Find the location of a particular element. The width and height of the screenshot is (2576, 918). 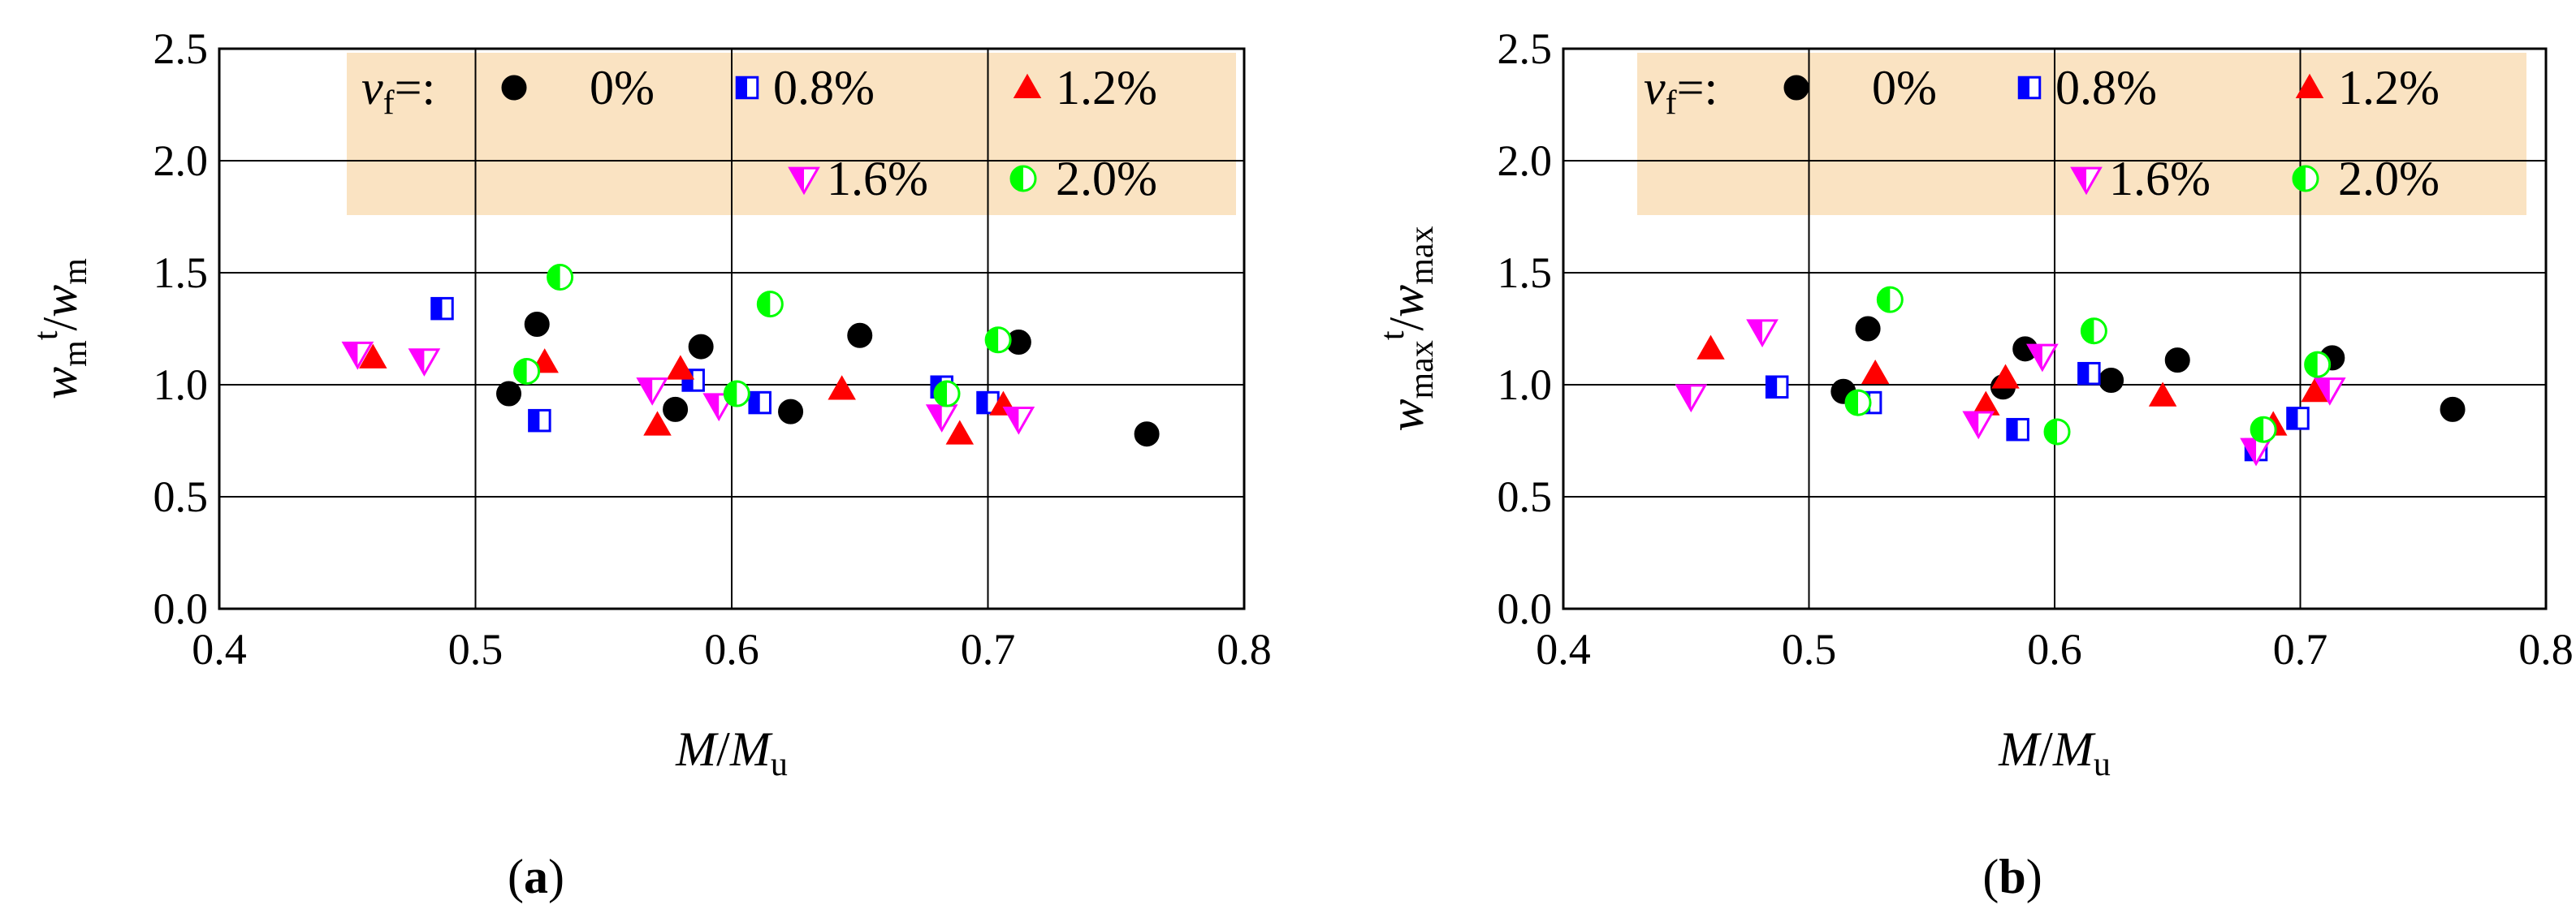

panel-b-ytick-1: 0.5 is located at coordinates (1526, 497).